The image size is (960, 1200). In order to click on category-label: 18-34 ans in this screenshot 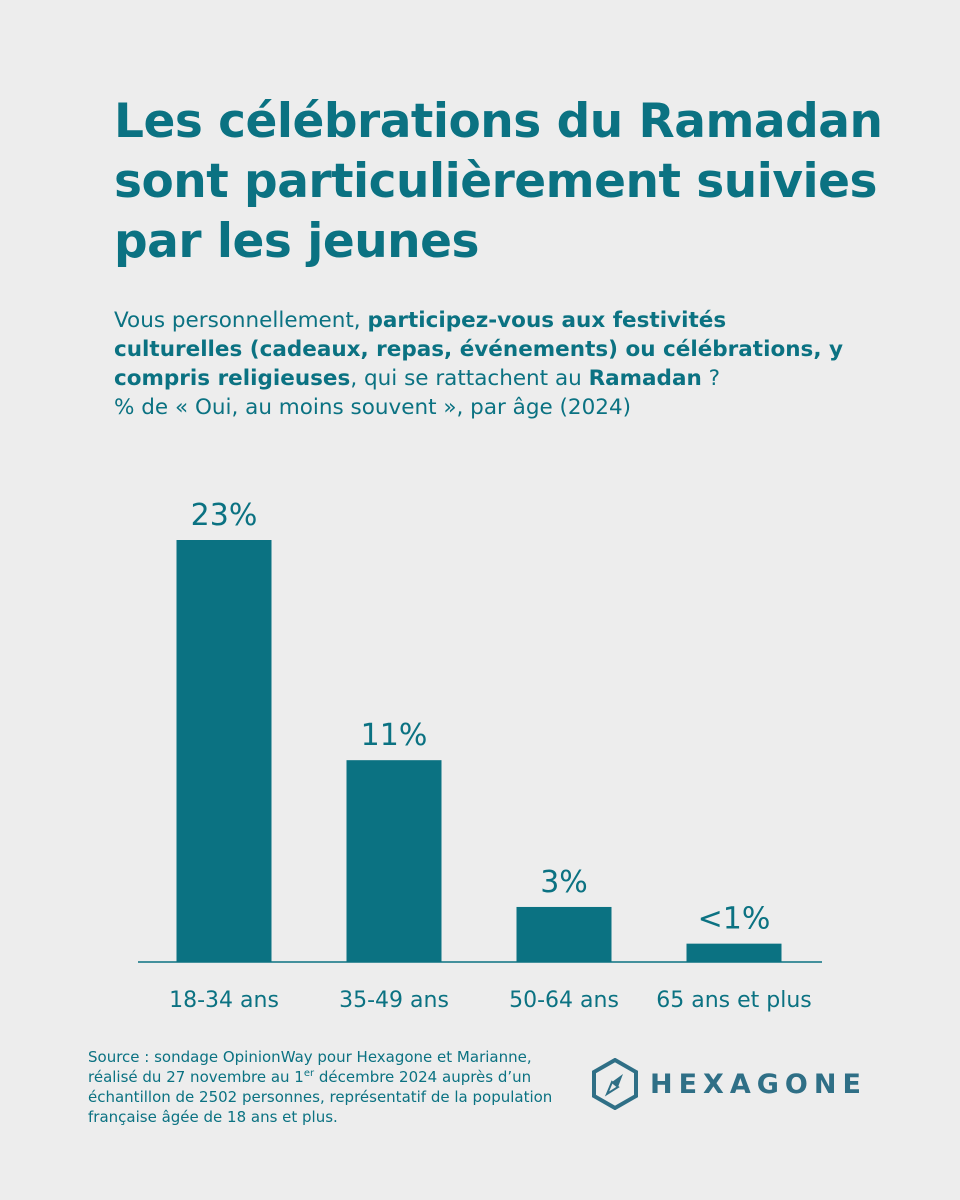, I will do `click(224, 1000)`.